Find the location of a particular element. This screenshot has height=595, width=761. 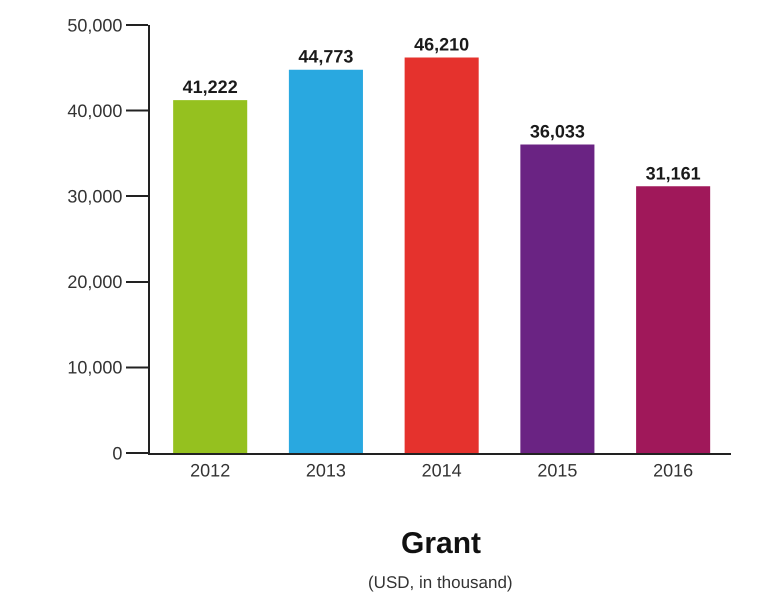

text: (USD, in thousand) is located at coordinates (440, 582).